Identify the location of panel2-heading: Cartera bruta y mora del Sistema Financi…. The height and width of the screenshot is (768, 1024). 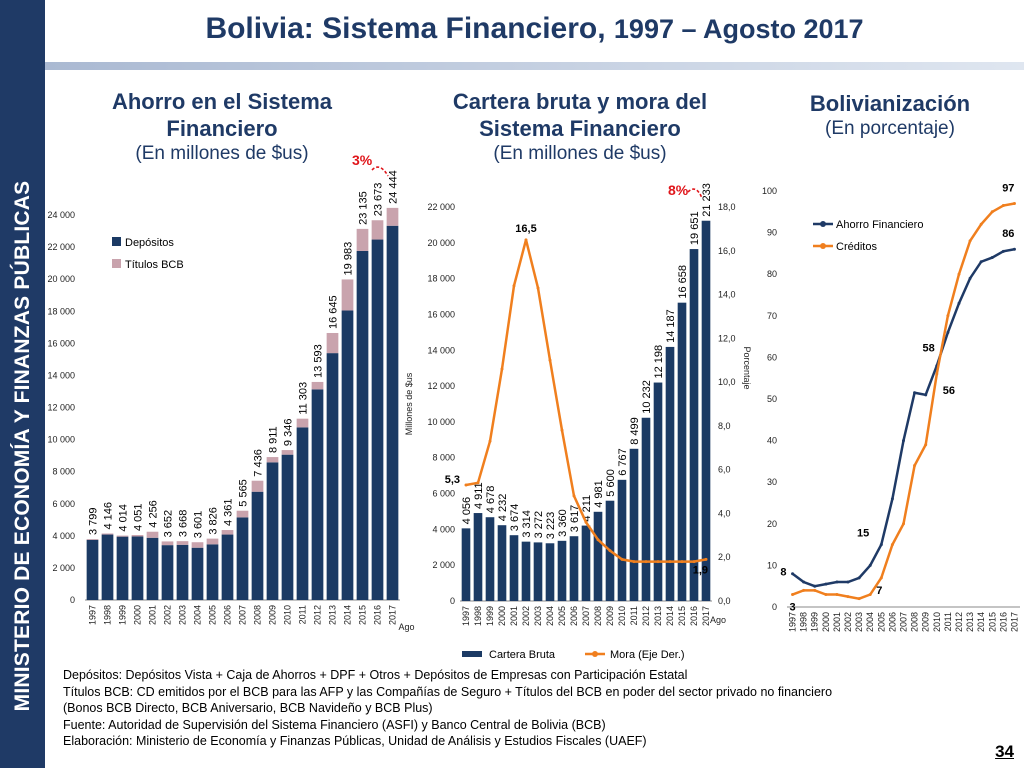
(580, 127).